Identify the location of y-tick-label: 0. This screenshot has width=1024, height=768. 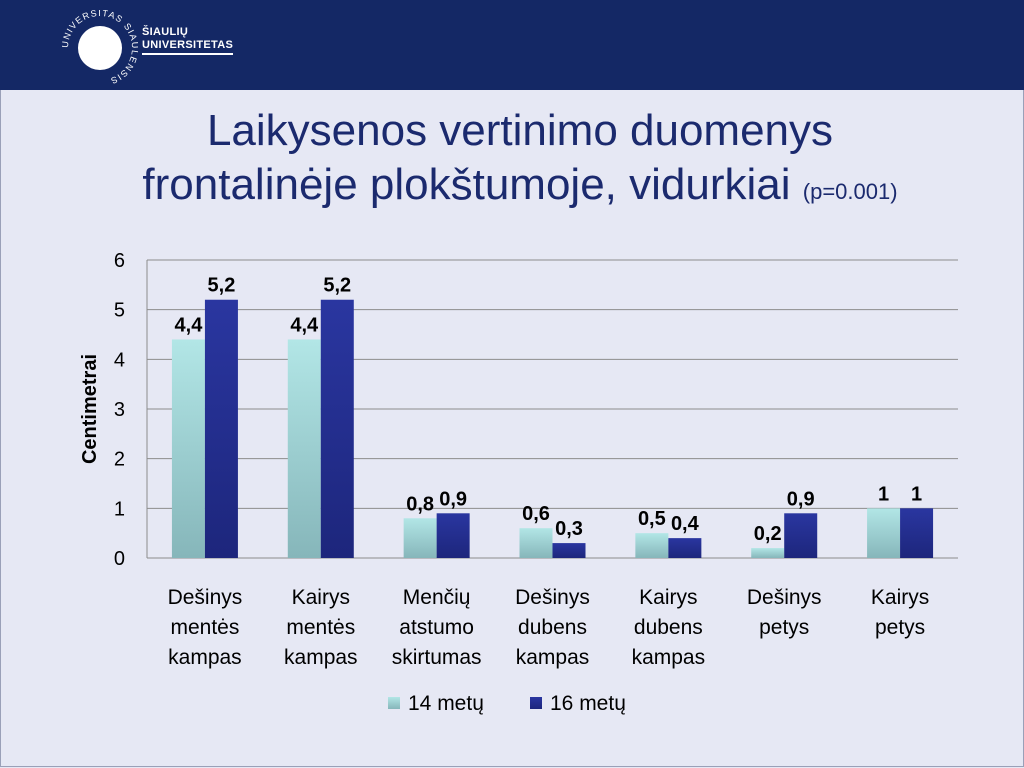
(119, 559).